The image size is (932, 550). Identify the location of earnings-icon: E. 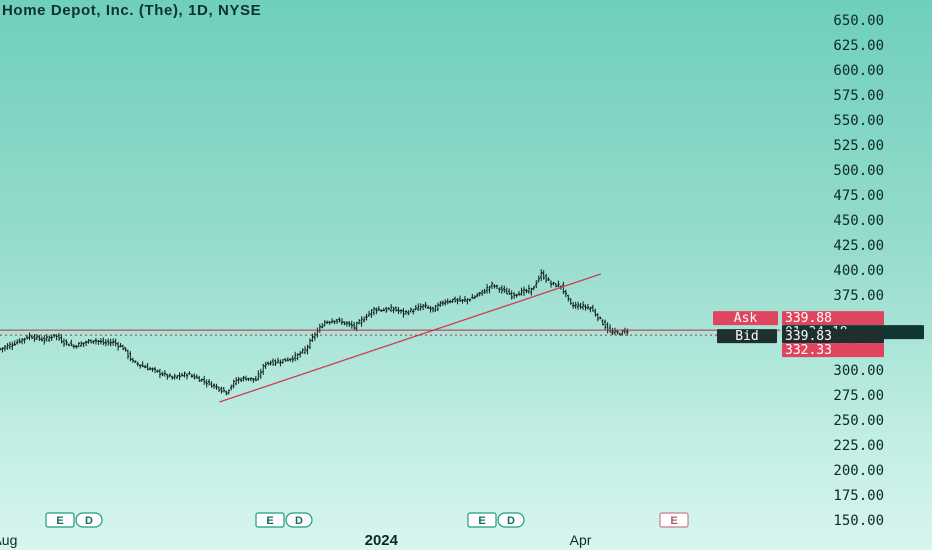
(674, 520).